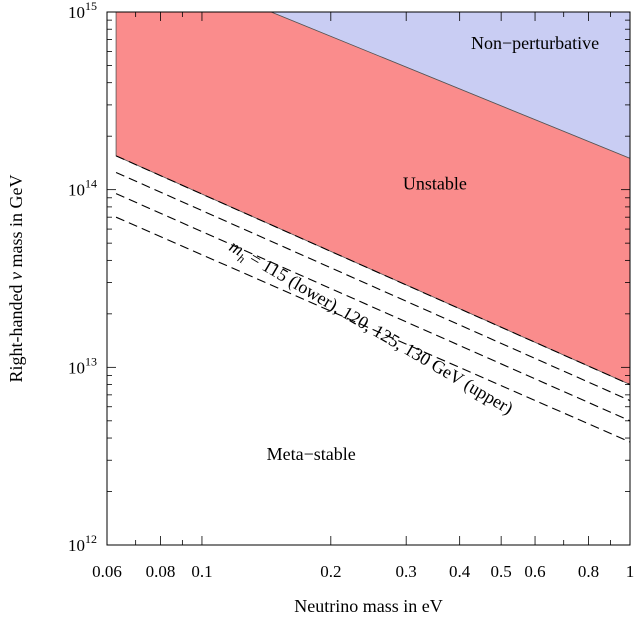 The image size is (637, 621). What do you see at coordinates (82, 543) in the screenshot?
I see `y-tick-label: 1012` at bounding box center [82, 543].